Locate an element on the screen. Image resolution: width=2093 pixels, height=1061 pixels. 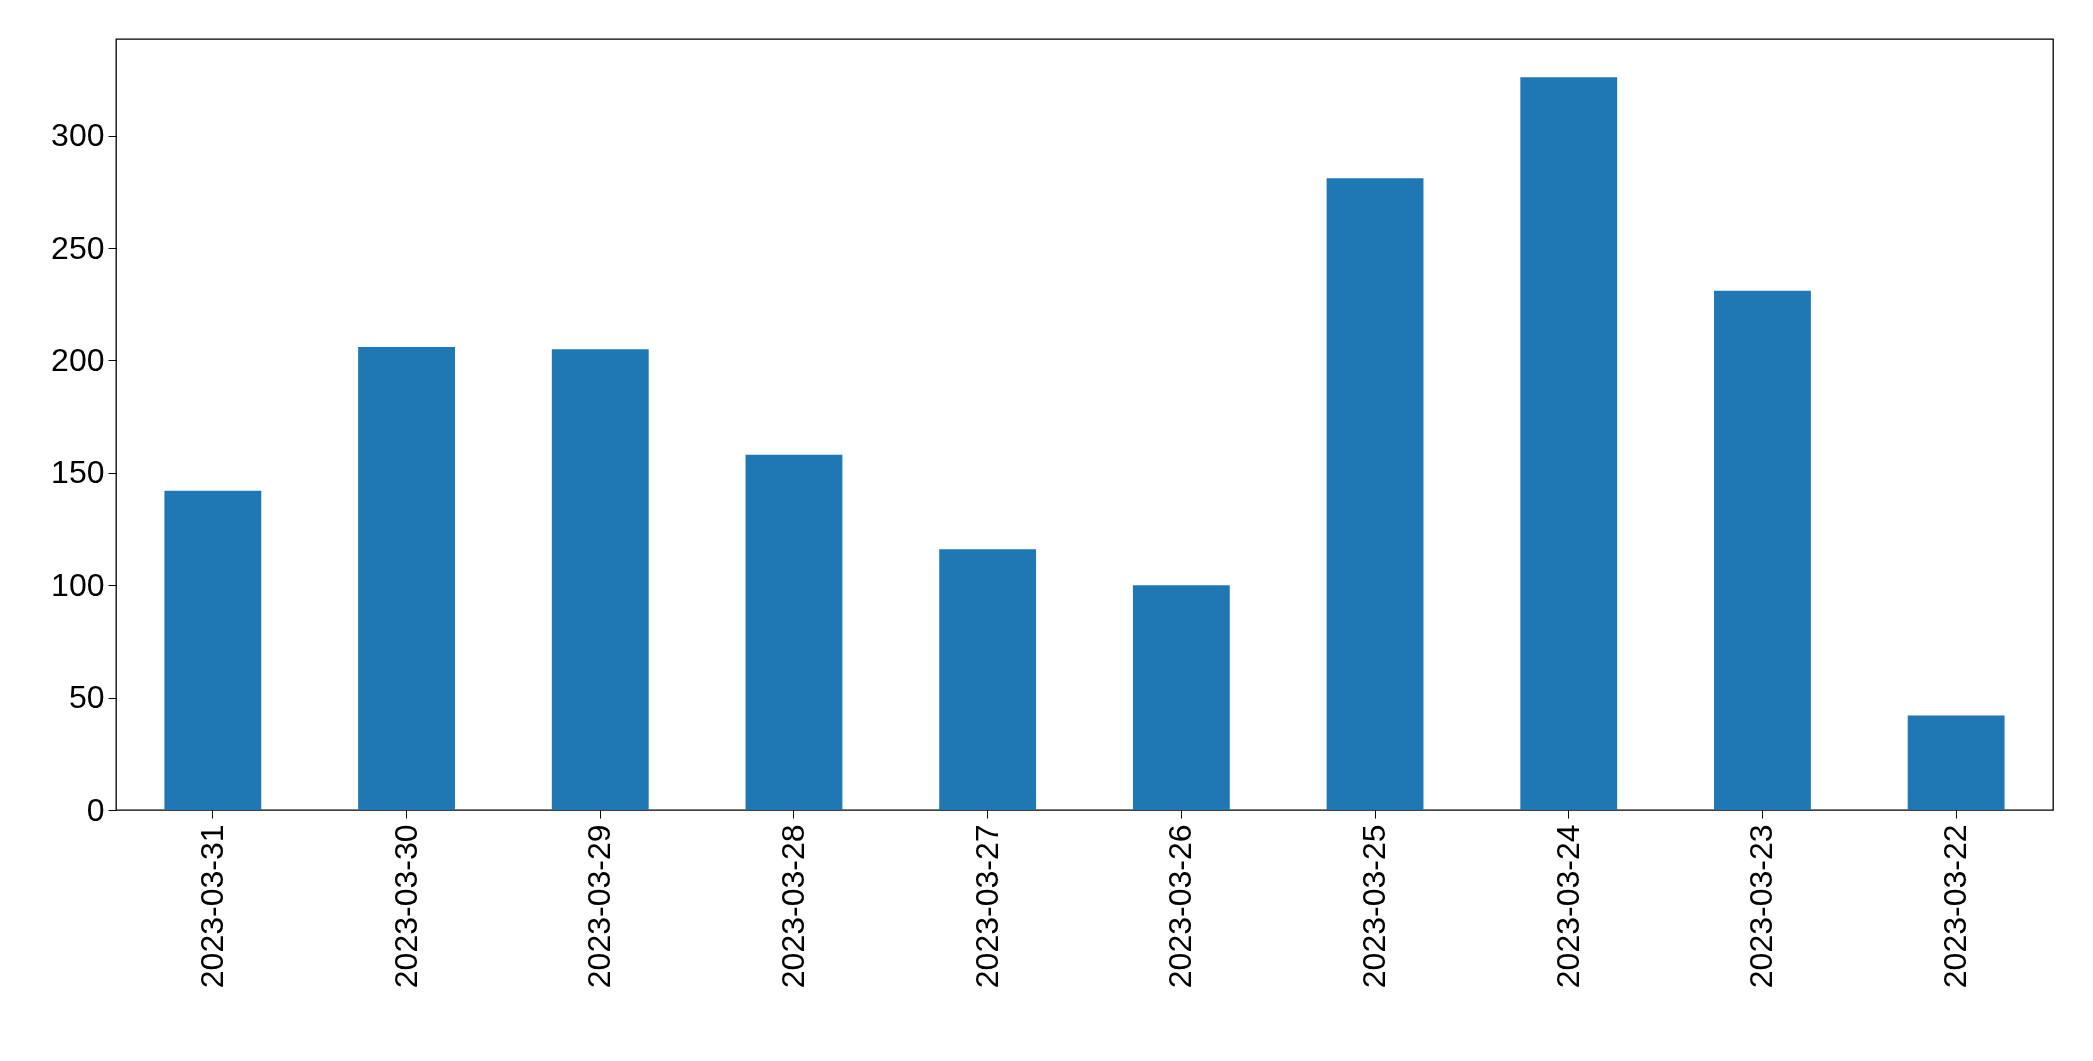
y-tick-label: 100 is located at coordinates (78, 584).